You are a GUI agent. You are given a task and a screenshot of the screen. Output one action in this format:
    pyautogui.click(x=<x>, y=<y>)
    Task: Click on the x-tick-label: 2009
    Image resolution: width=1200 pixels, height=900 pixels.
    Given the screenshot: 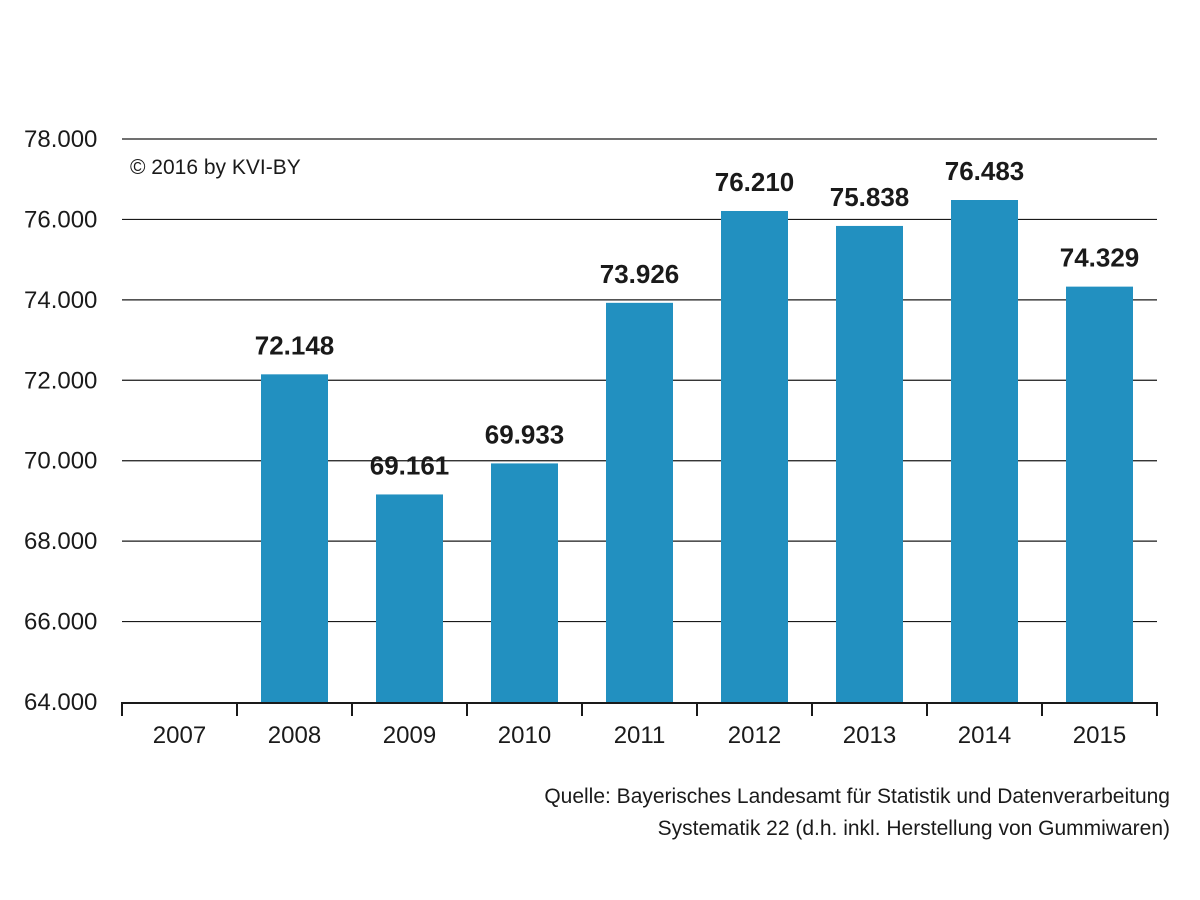 What is the action you would take?
    pyautogui.click(x=409, y=735)
    